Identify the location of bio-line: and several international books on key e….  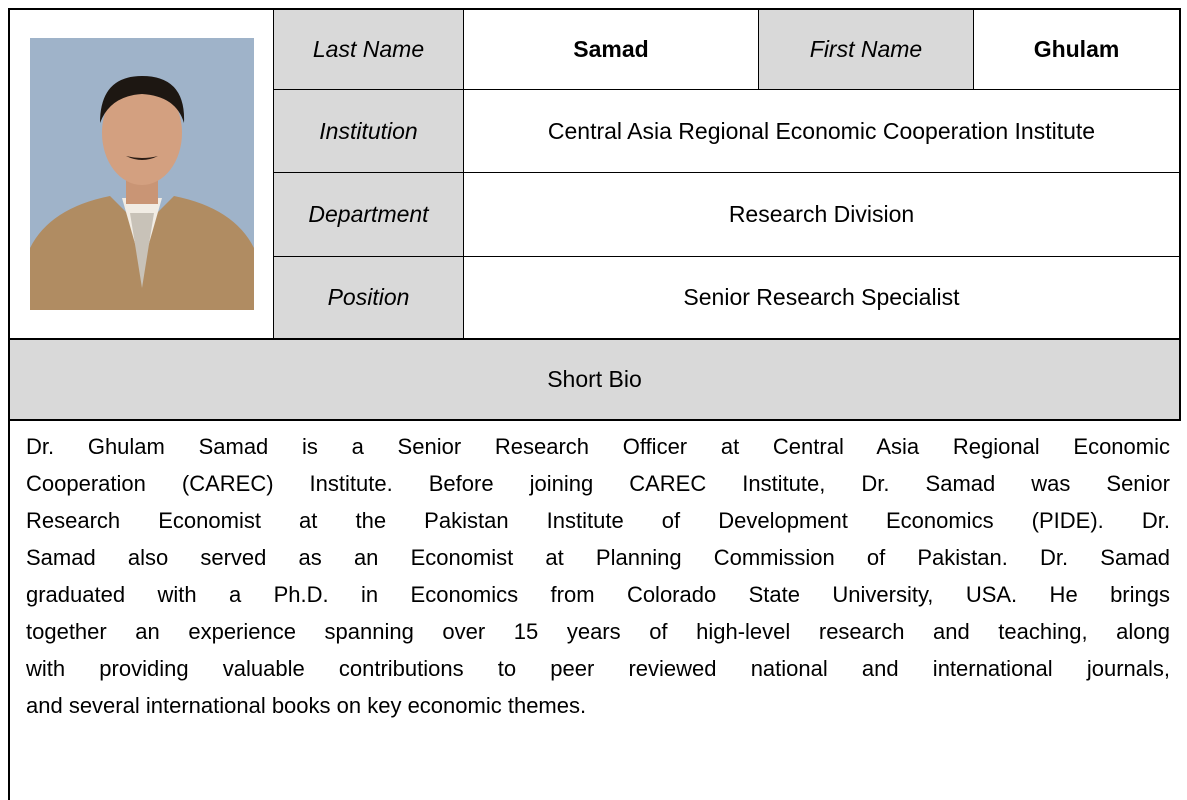
(306, 705).